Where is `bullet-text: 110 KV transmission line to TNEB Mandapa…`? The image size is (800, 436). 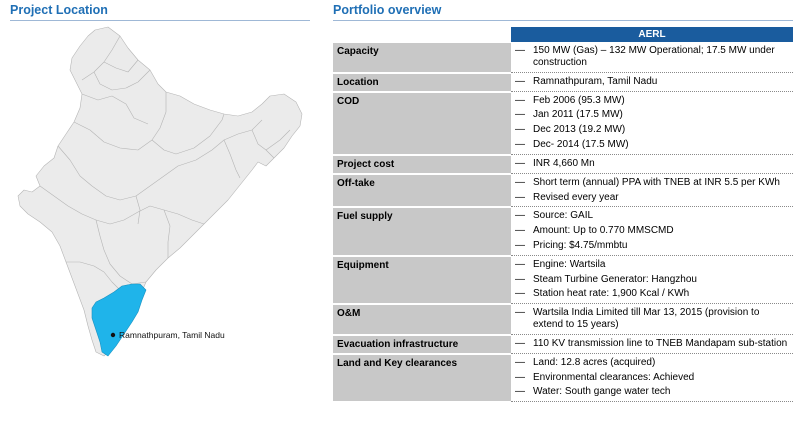 bullet-text: 110 KV transmission line to TNEB Mandapa… is located at coordinates (660, 343).